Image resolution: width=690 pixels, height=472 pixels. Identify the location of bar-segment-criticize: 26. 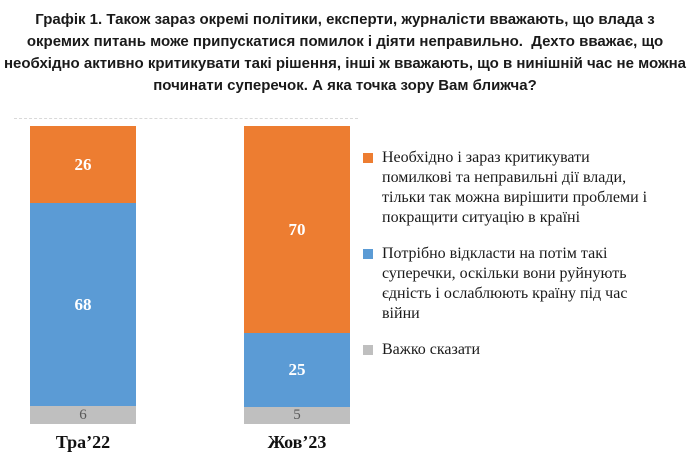
(83, 165).